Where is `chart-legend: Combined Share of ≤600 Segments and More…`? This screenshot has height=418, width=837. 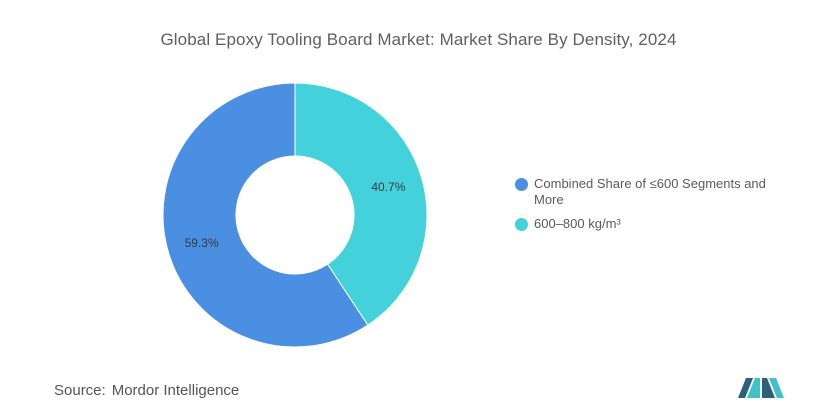 chart-legend: Combined Share of ≤600 Segments and More… is located at coordinates (655, 208).